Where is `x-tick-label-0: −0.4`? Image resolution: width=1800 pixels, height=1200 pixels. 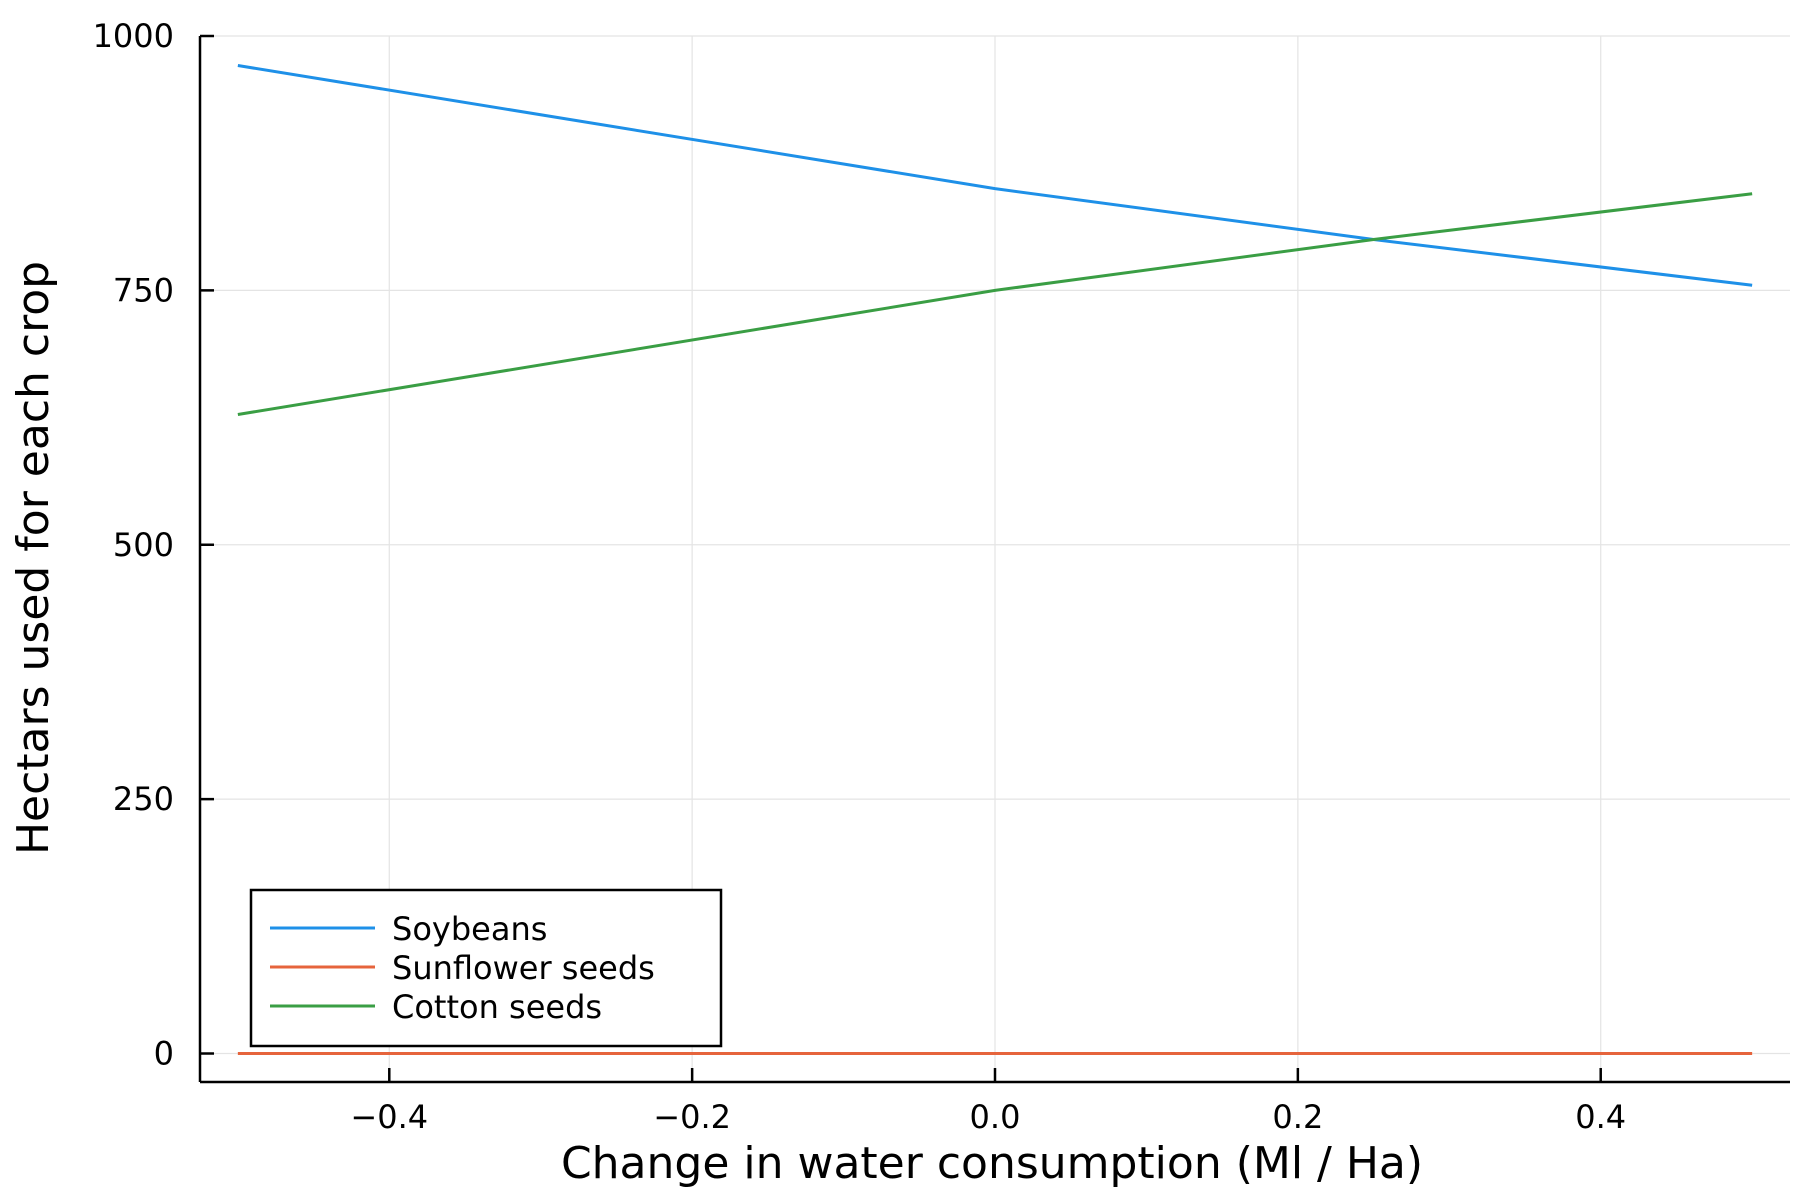
x-tick-label-0: −0.4 is located at coordinates (389, 1117).